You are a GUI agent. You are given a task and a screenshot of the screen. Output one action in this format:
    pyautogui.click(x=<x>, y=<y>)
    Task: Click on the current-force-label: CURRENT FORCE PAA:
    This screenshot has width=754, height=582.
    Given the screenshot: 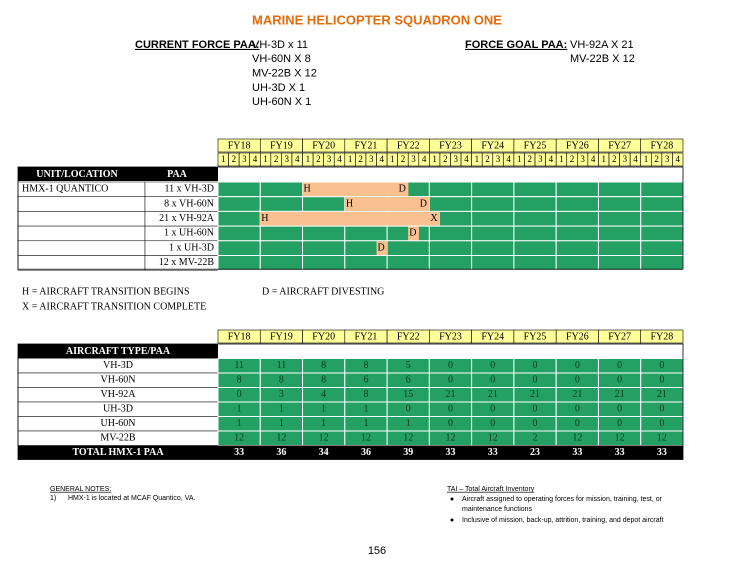 What is the action you would take?
    pyautogui.click(x=197, y=45)
    